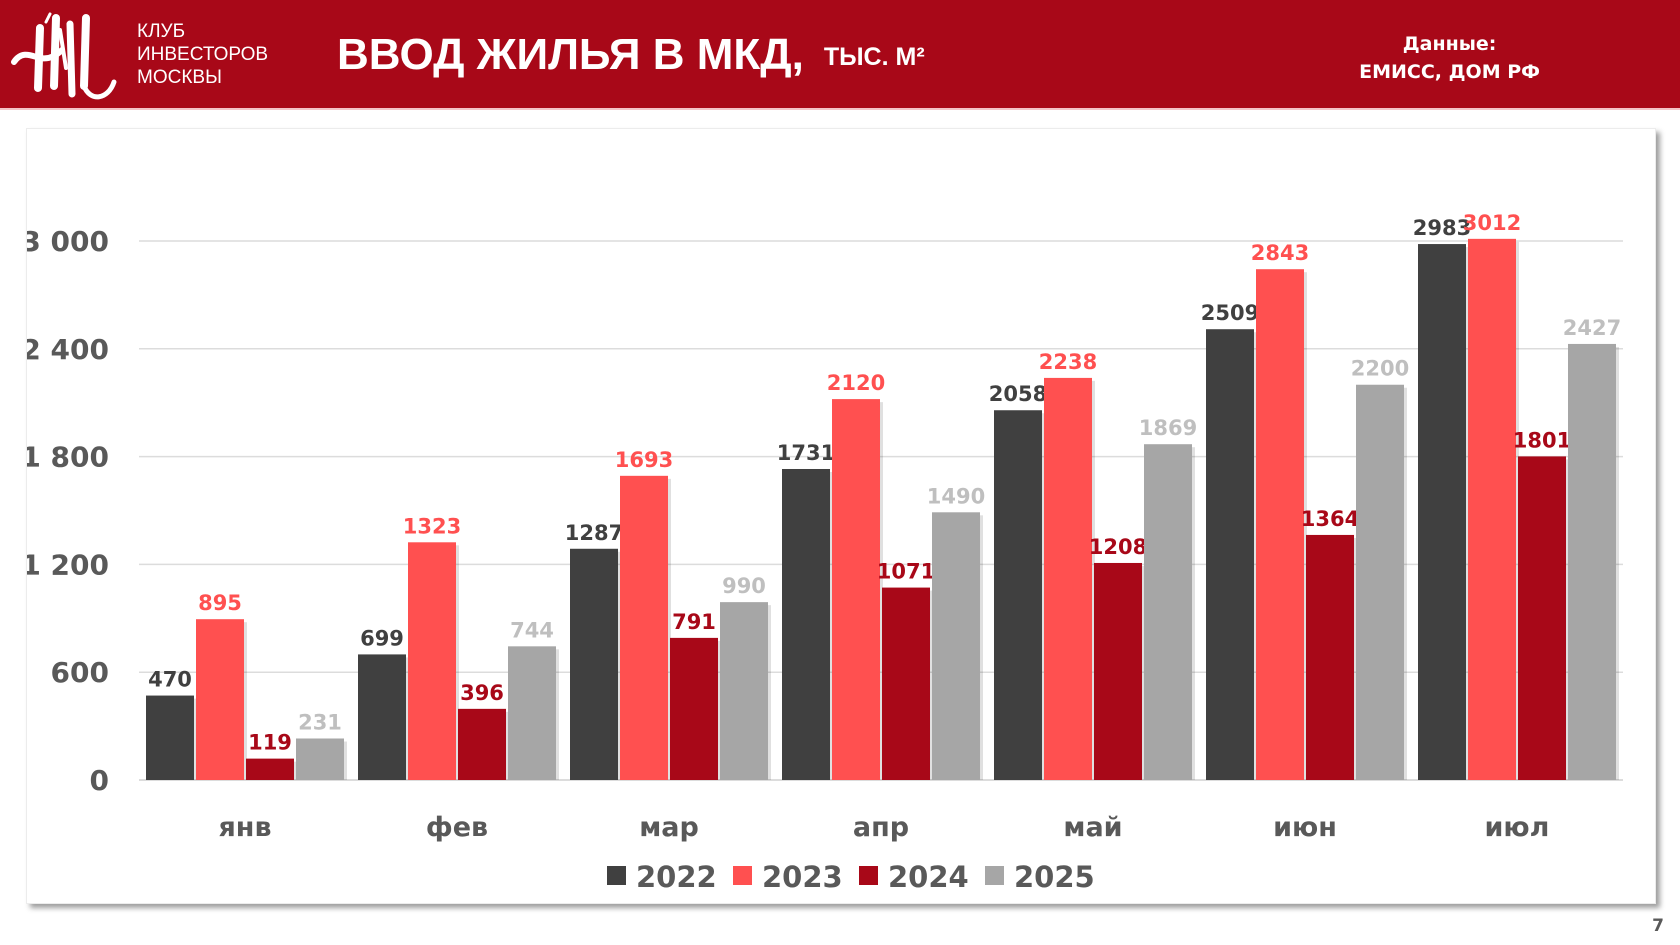 This screenshot has height=945, width=1680. I want to click on bar-2025-май, so click(1168, 612).